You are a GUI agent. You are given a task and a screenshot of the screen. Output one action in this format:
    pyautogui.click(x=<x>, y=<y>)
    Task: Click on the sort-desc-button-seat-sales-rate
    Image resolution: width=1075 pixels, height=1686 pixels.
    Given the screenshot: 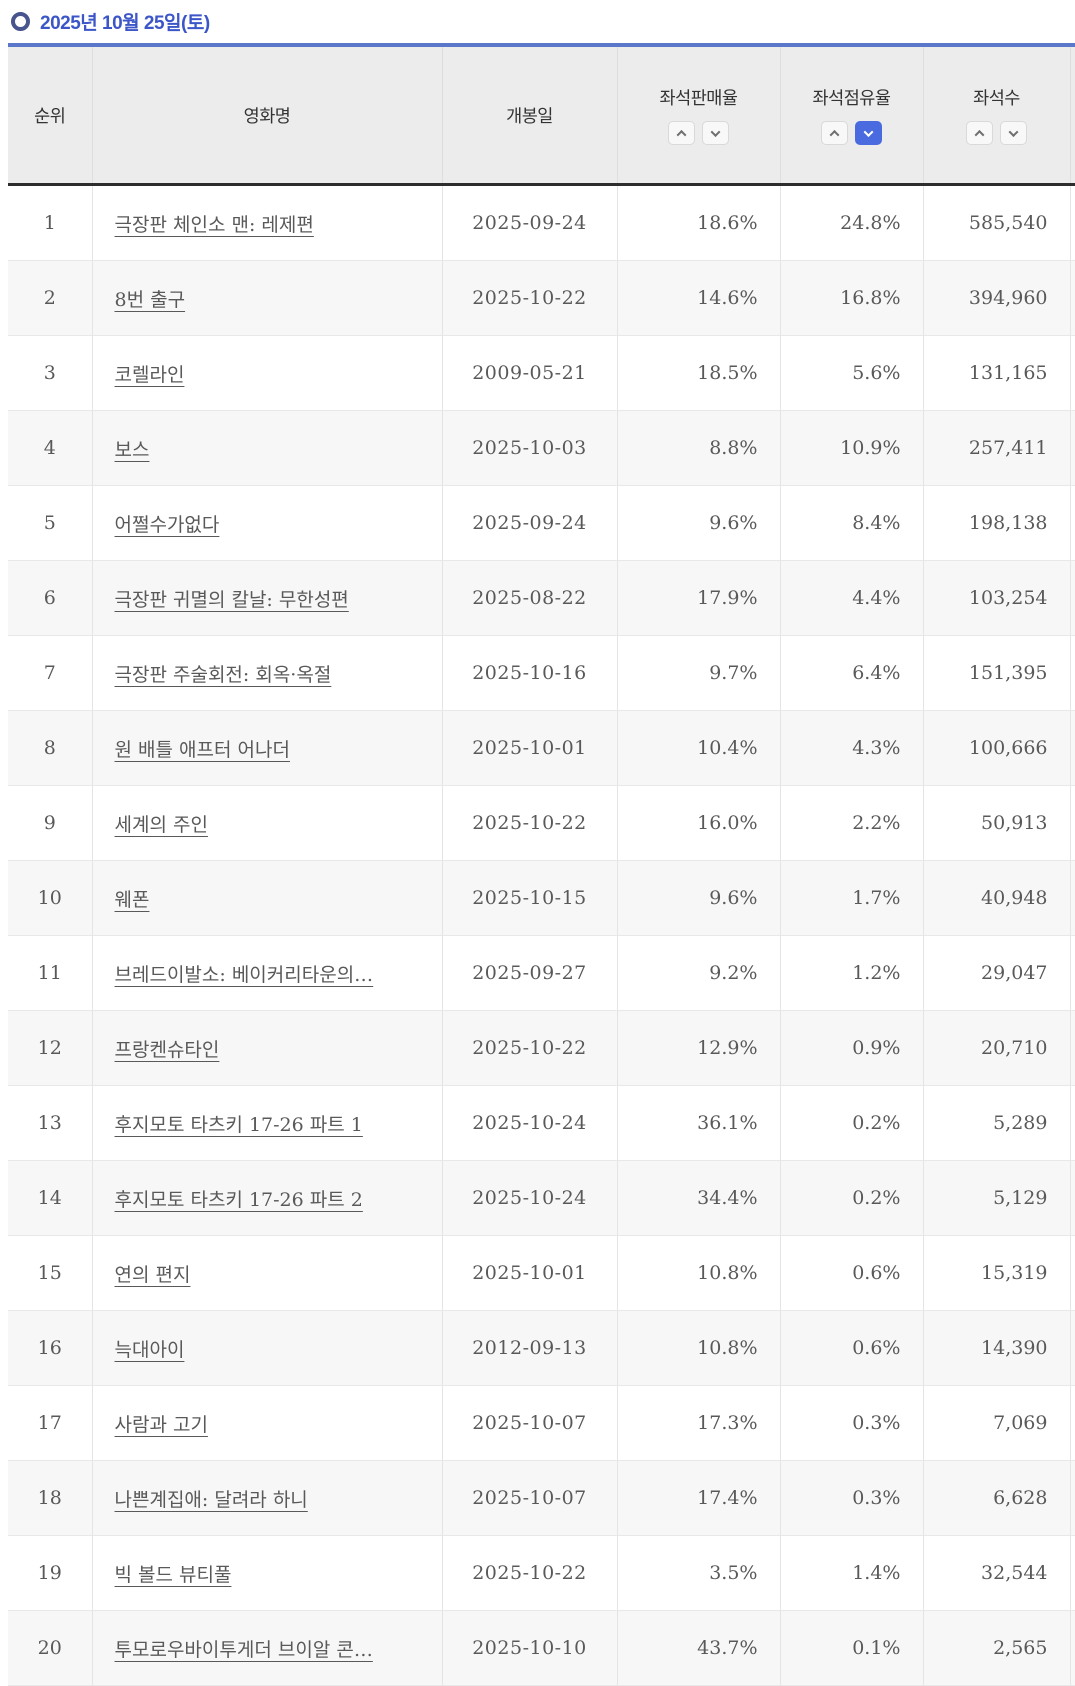 What is the action you would take?
    pyautogui.click(x=715, y=133)
    